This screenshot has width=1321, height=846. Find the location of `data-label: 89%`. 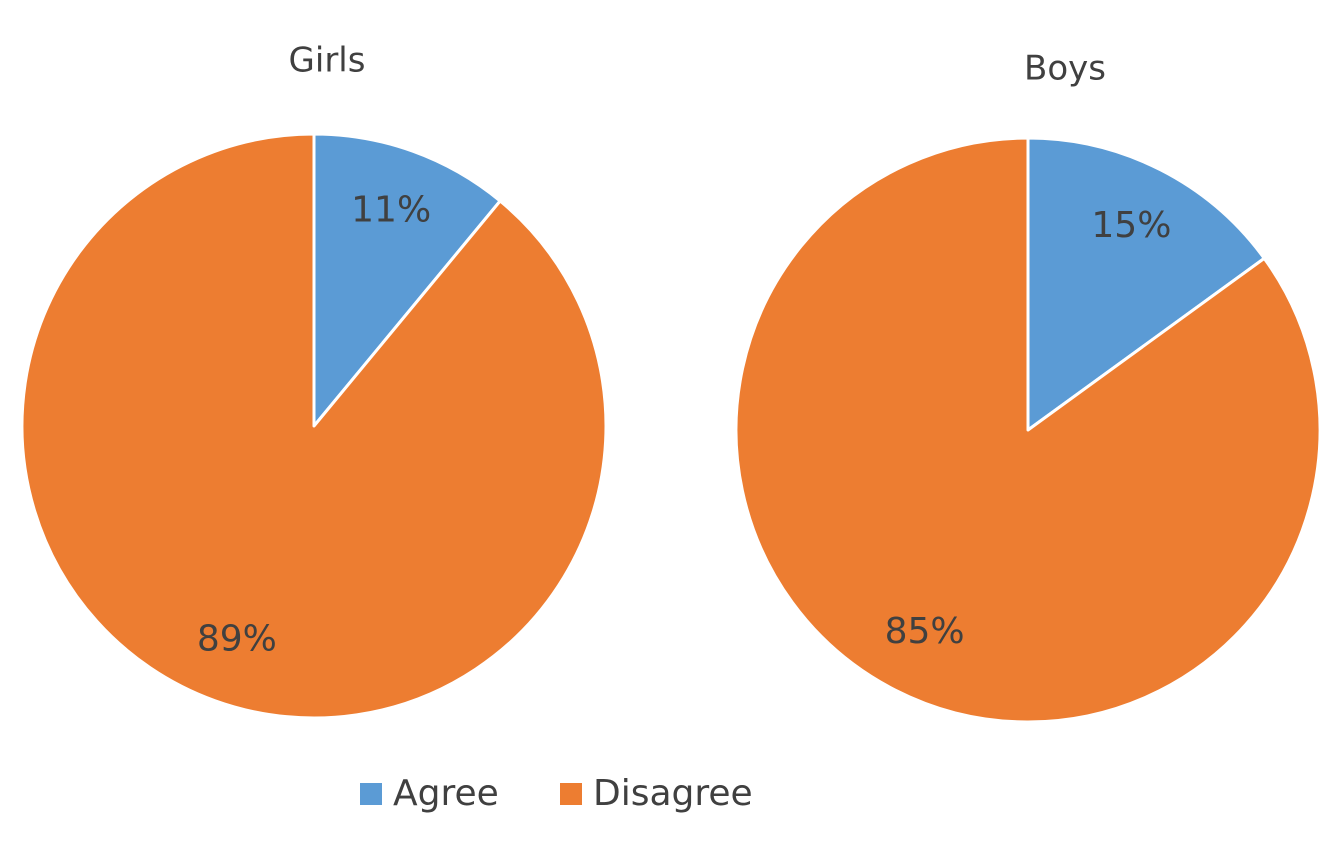

data-label: 89% is located at coordinates (237, 638).